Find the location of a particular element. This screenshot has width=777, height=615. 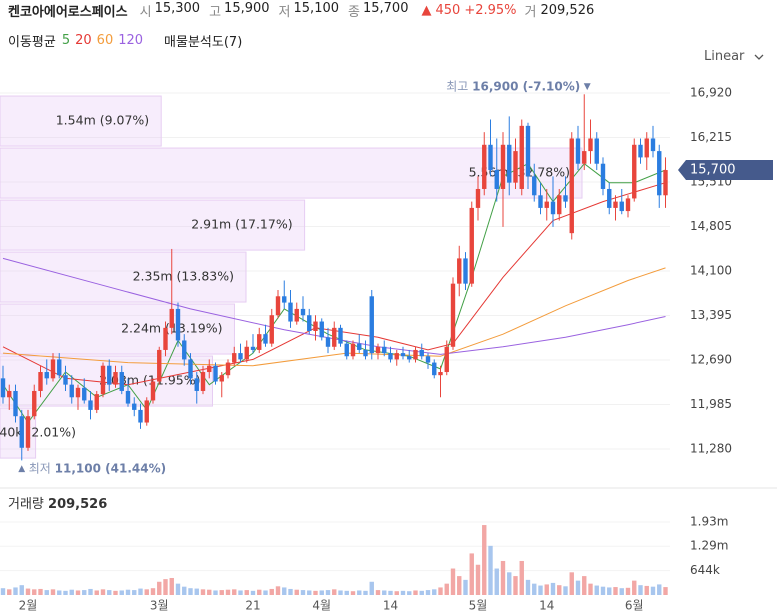

annotation-part: 16,900 (-7.10%) is located at coordinates (526, 86).